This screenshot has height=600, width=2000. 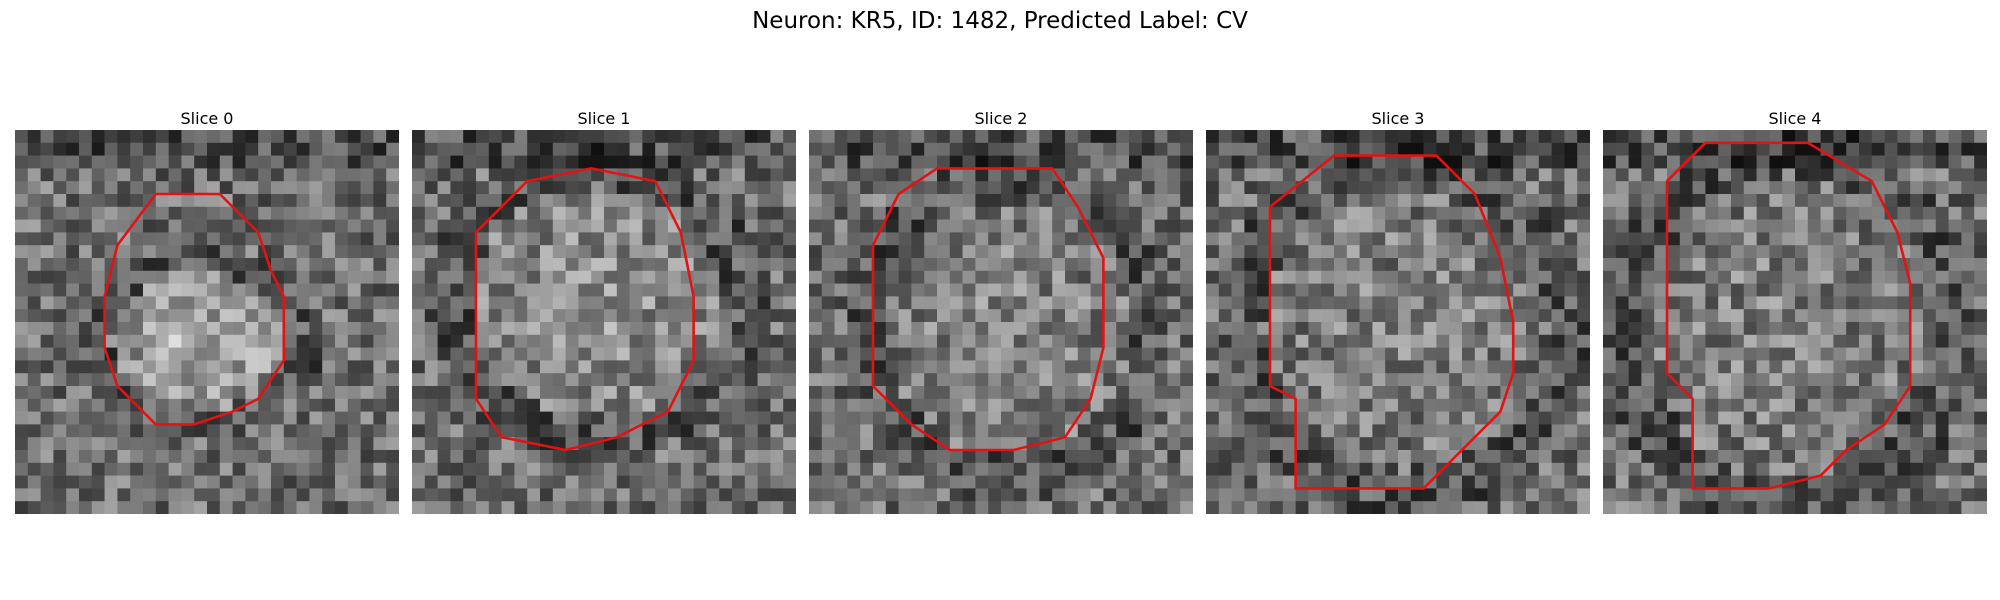 I want to click on slice-title-1: Slice 1, so click(x=604, y=118).